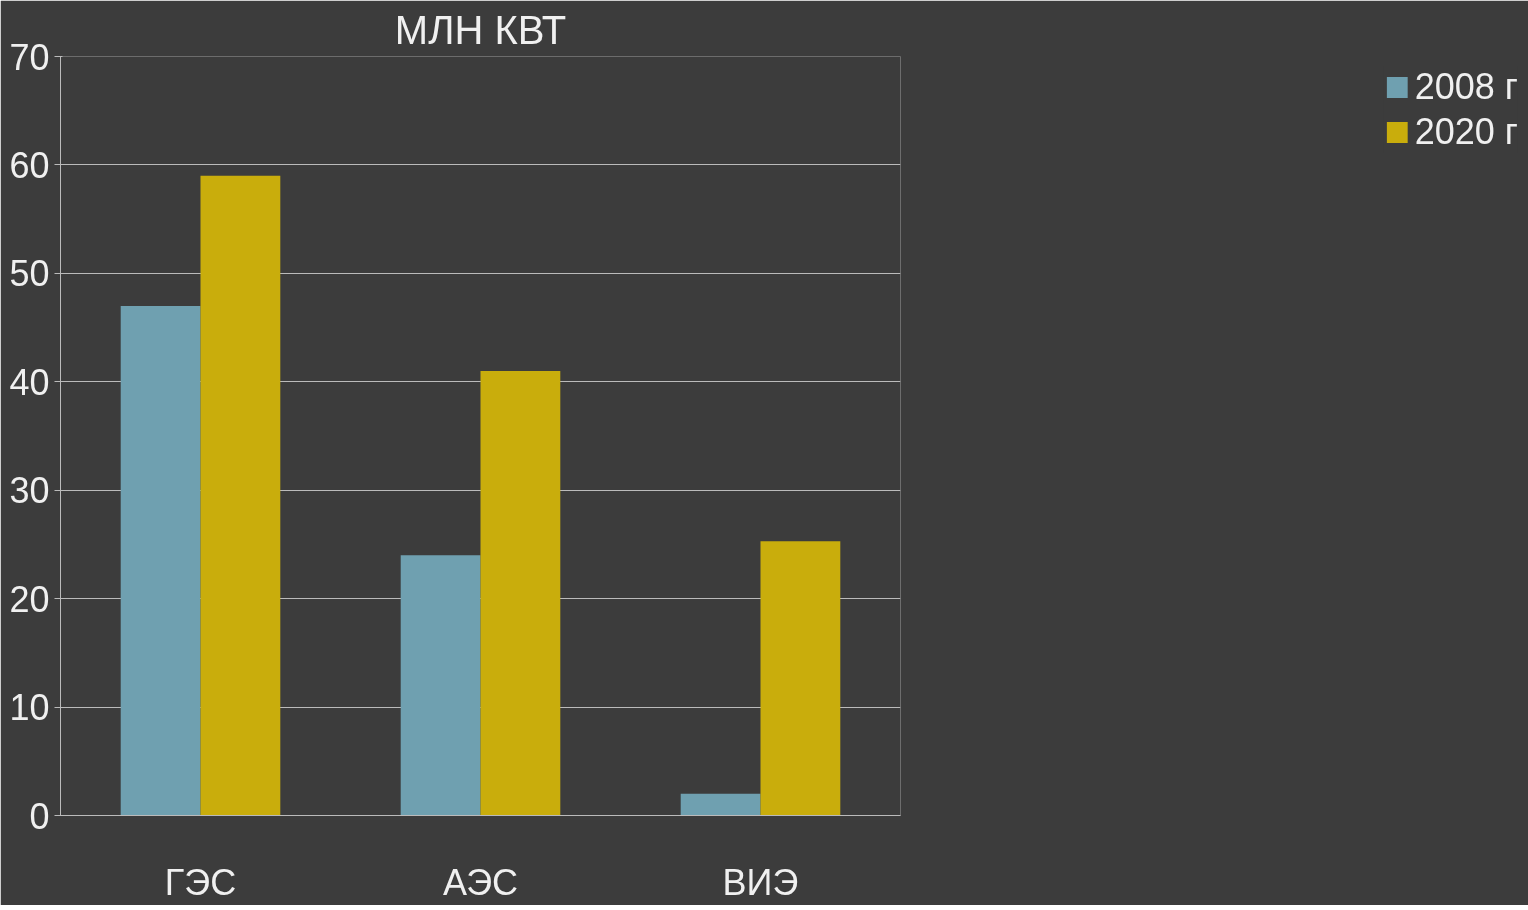  Describe the element at coordinates (200, 882) in the screenshot. I see `x-tick-label: ГЭС` at that location.